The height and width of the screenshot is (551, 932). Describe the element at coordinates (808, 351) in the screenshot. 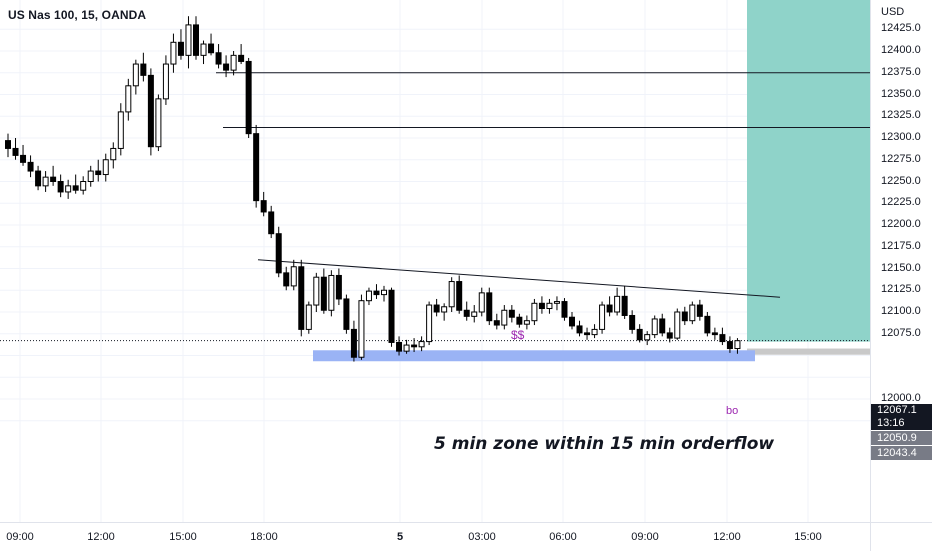

I see `risk-zone` at that location.